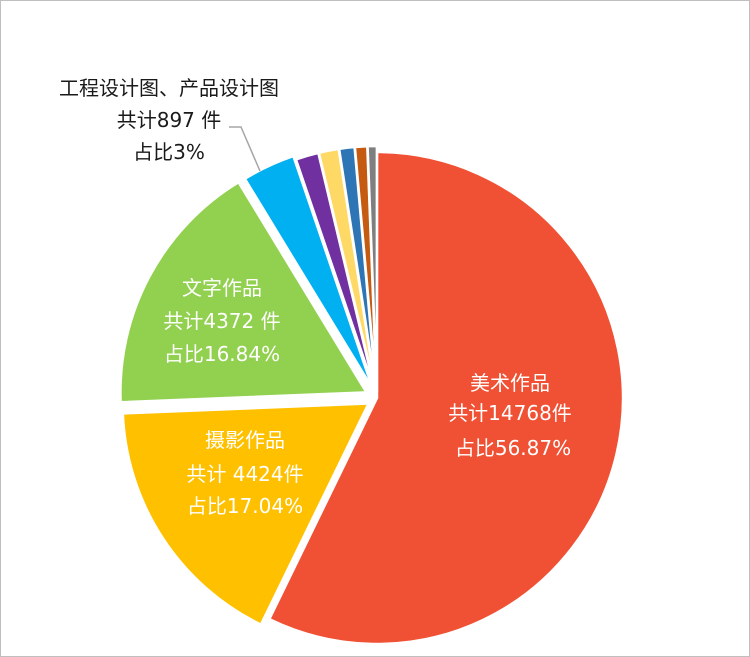 The image size is (750, 657). I want to click on slice-sheying, so click(246, 514).